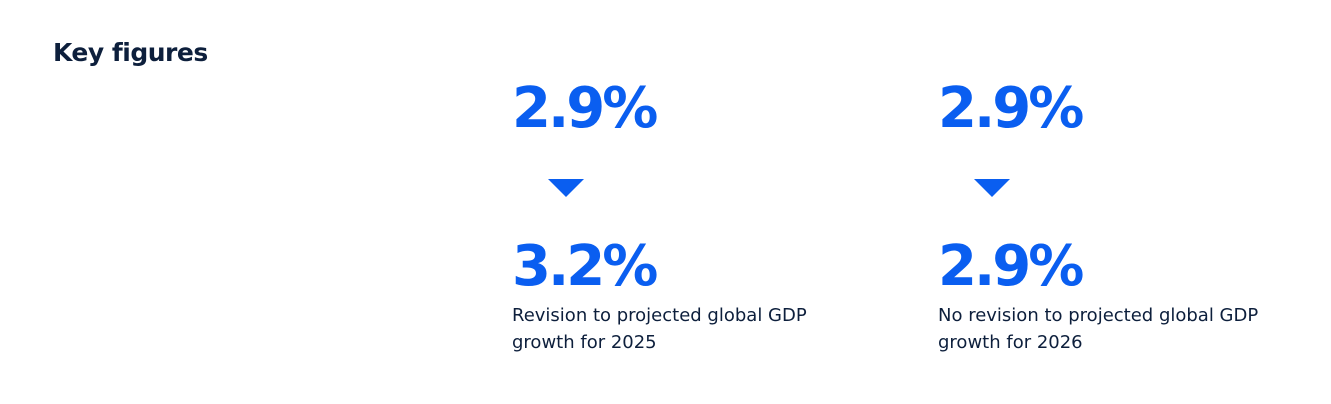 The width and height of the screenshot is (1331, 404). What do you see at coordinates (585, 266) in the screenshot?
I see `revised-value: 3.2%` at bounding box center [585, 266].